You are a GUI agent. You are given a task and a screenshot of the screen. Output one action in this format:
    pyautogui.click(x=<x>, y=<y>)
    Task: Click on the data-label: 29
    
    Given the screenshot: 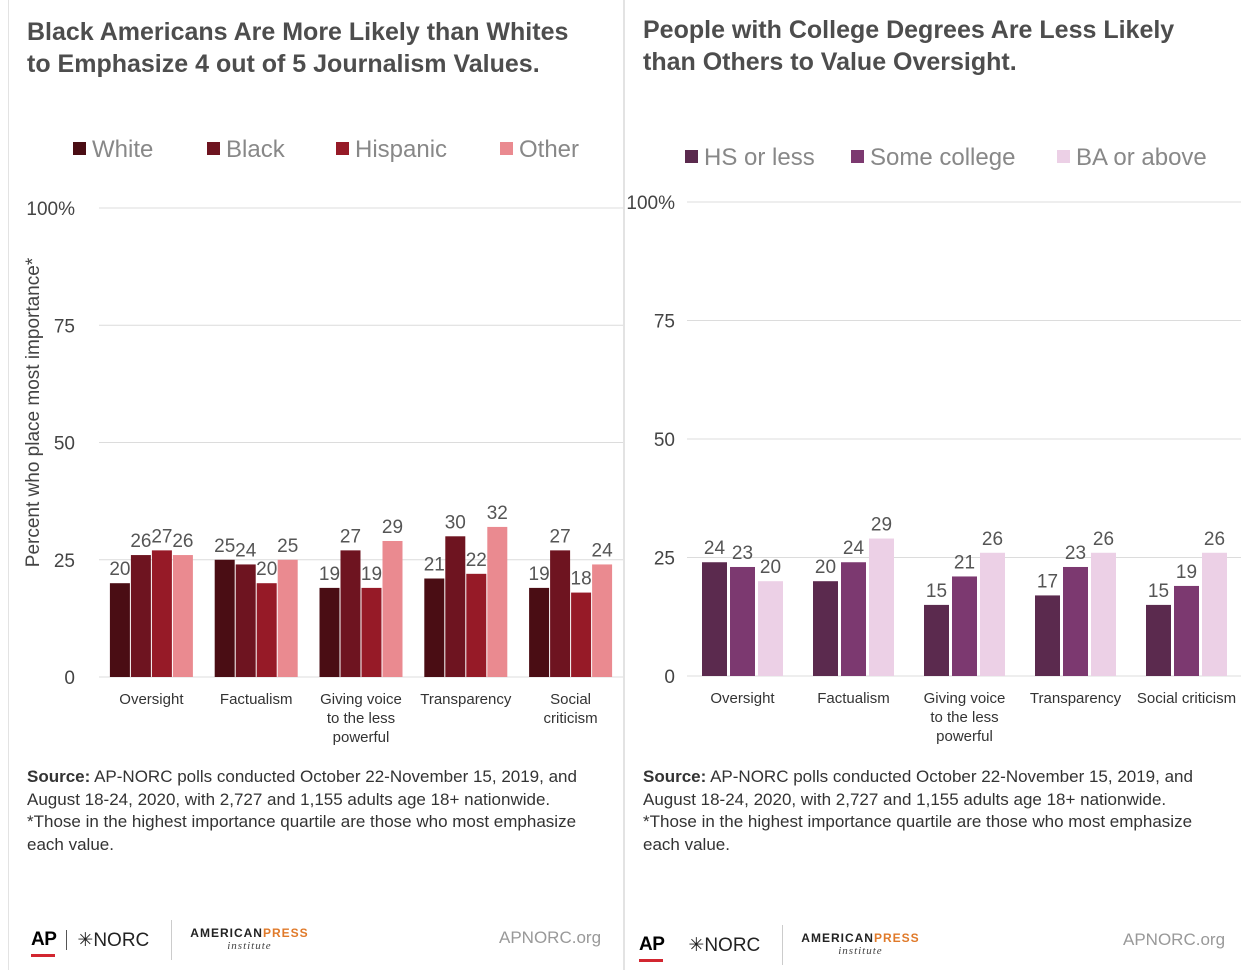 What is the action you would take?
    pyautogui.click(x=392, y=527)
    